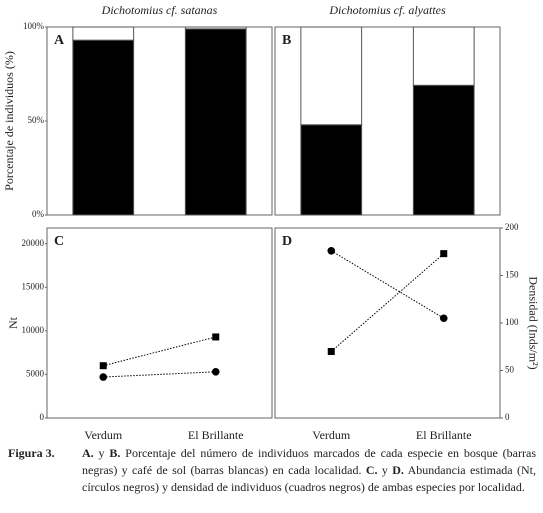 This screenshot has height=513, width=543. Describe the element at coordinates (398, 470) in the screenshot. I see `caption-text: D.` at that location.